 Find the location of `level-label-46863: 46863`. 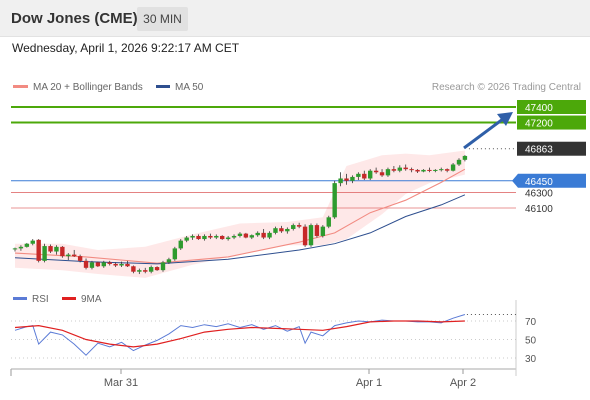

level-label-46863: 46863 is located at coordinates (539, 150).